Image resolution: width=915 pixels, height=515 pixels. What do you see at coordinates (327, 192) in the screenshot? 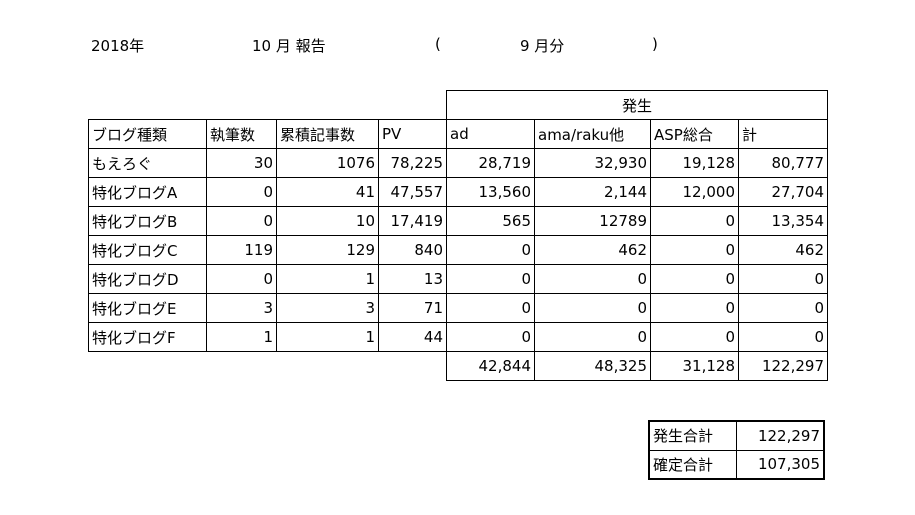
I see `cell: 41` at bounding box center [327, 192].